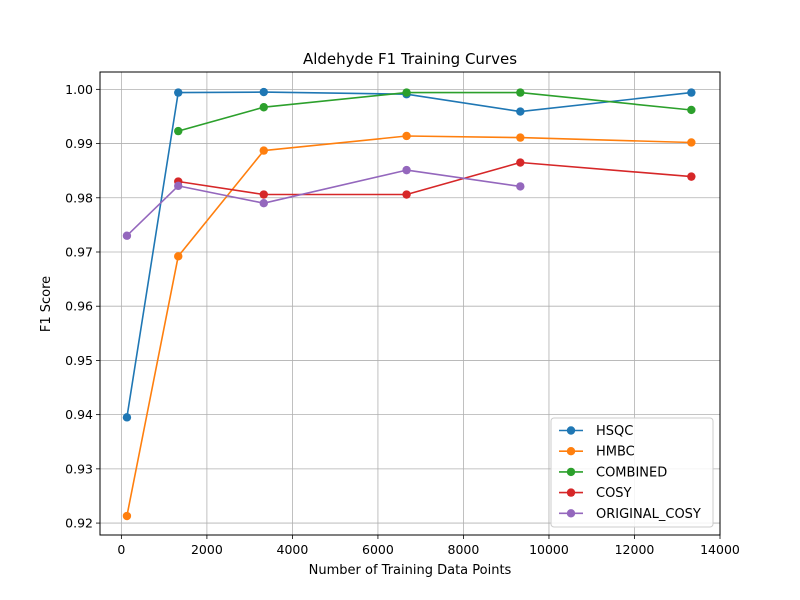  Describe the element at coordinates (720, 549) in the screenshot. I see `x-tick-label: 14000` at that location.